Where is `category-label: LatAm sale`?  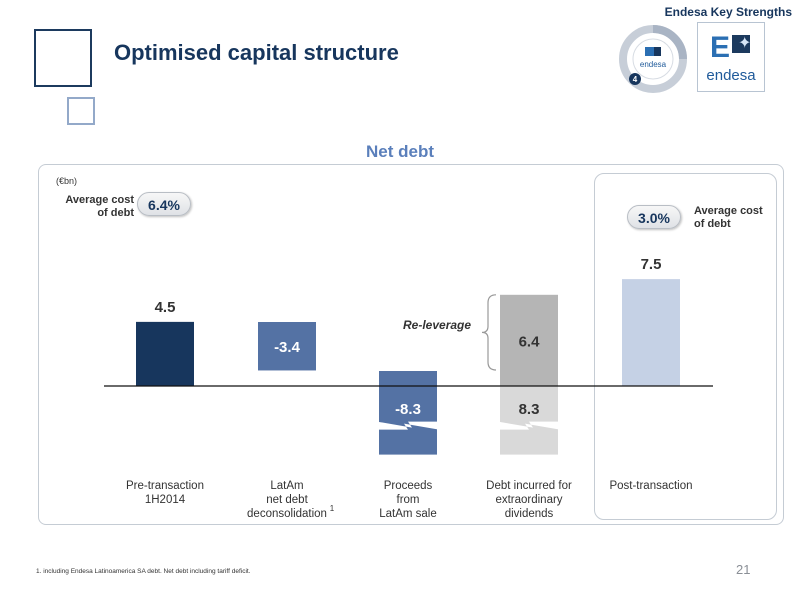 category-label: LatAm sale is located at coordinates (408, 514).